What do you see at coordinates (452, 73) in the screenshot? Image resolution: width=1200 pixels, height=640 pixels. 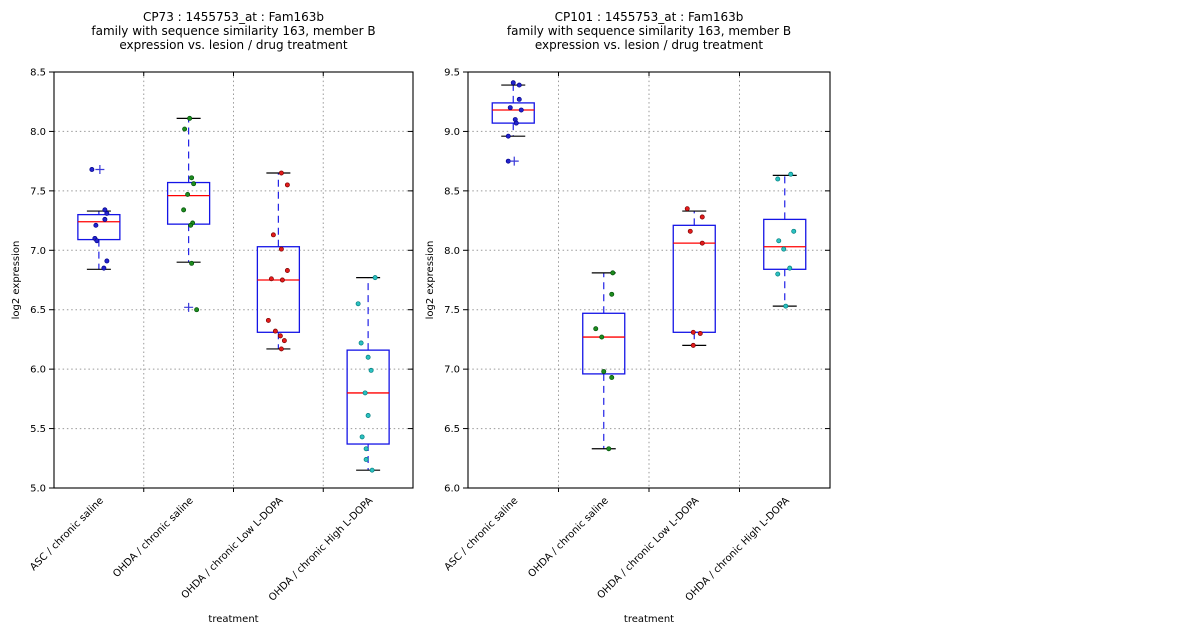 I see `y-tick-label: 9.5` at bounding box center [452, 73].